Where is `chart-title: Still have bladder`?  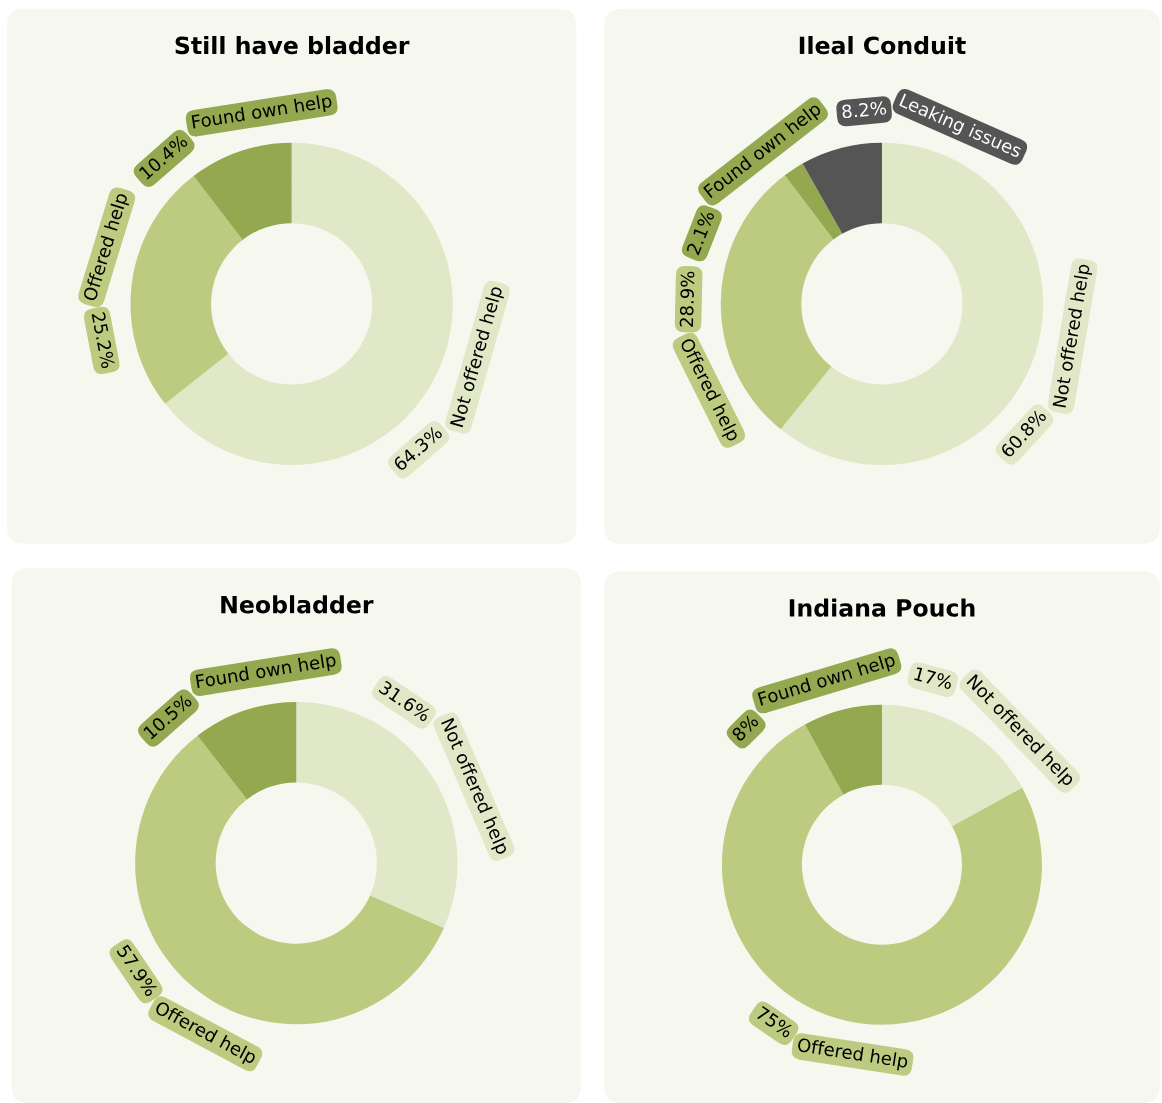
chart-title: Still have bladder is located at coordinates (292, 45).